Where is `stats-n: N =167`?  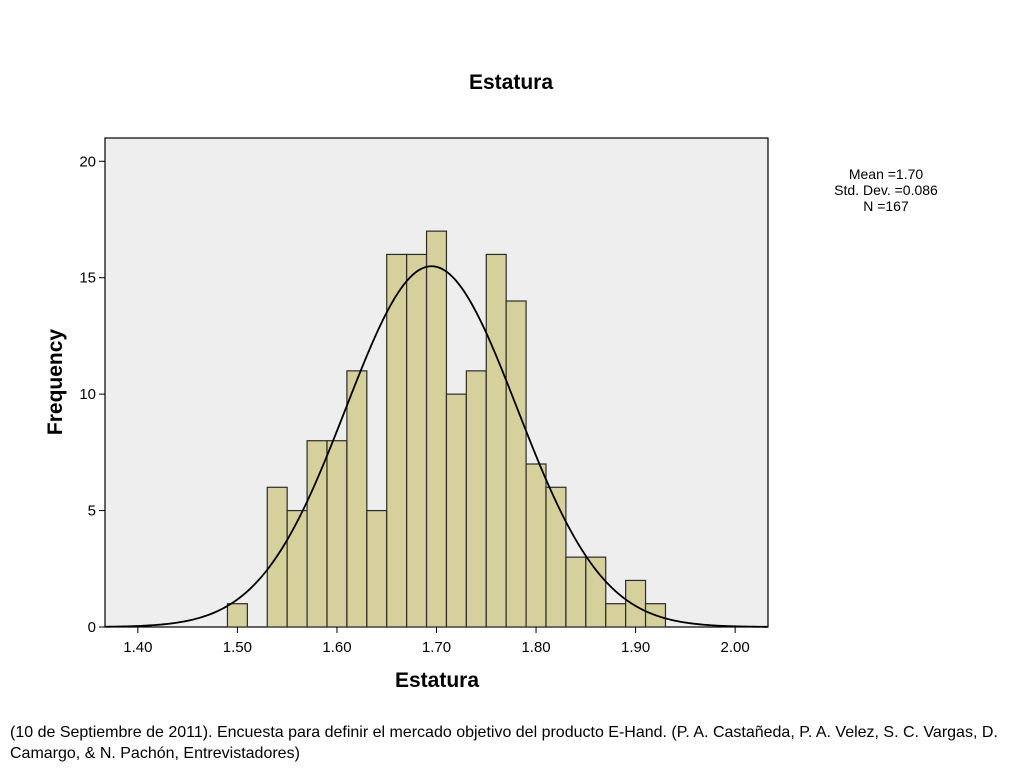
stats-n: N =167 is located at coordinates (886, 206).